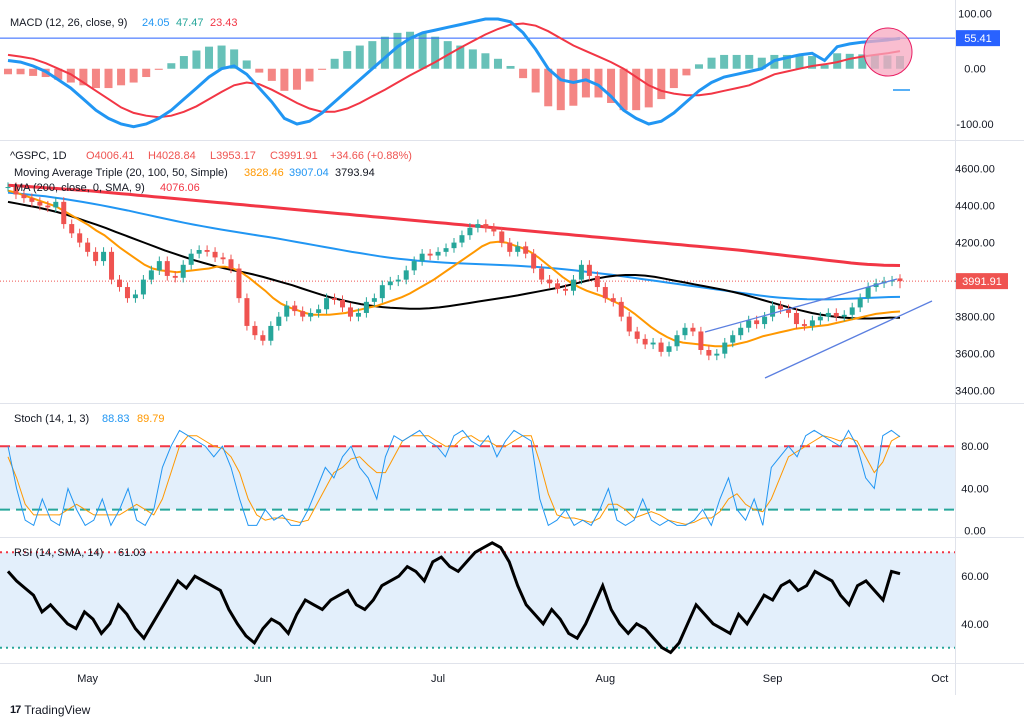 The width and height of the screenshot is (1024, 726). I want to click on trendline-lower, so click(848, 339).